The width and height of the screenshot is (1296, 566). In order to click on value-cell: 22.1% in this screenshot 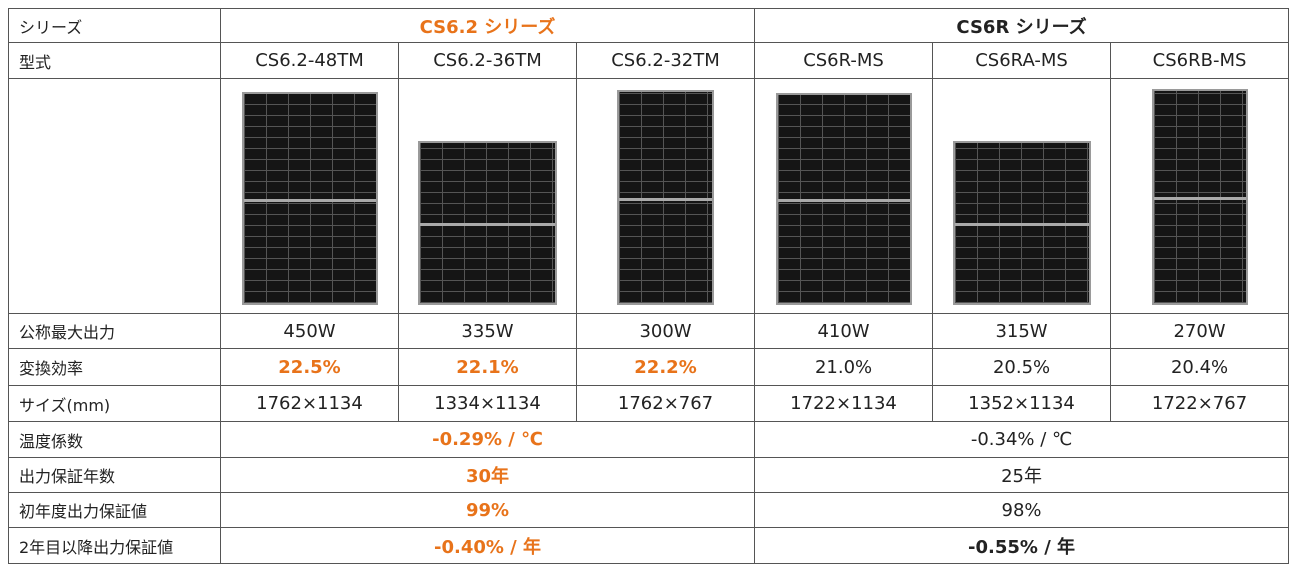, I will do `click(487, 367)`.